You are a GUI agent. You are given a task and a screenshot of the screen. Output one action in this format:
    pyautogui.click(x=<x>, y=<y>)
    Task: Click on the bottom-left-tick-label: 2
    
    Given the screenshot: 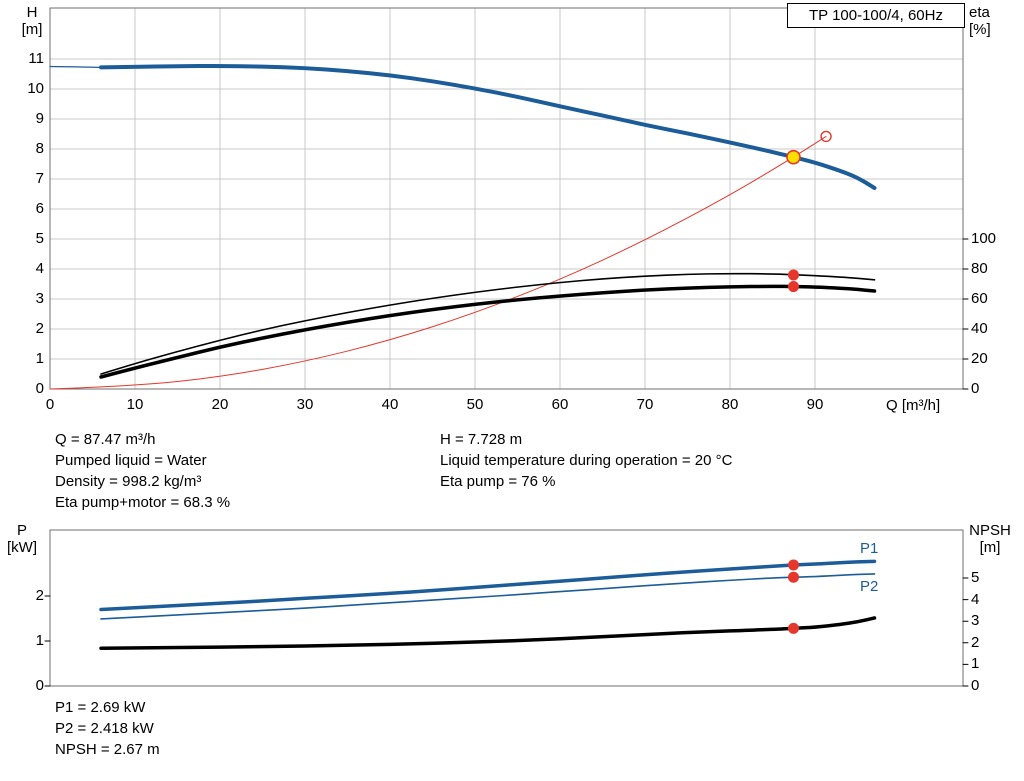 What is the action you would take?
    pyautogui.click(x=39, y=595)
    